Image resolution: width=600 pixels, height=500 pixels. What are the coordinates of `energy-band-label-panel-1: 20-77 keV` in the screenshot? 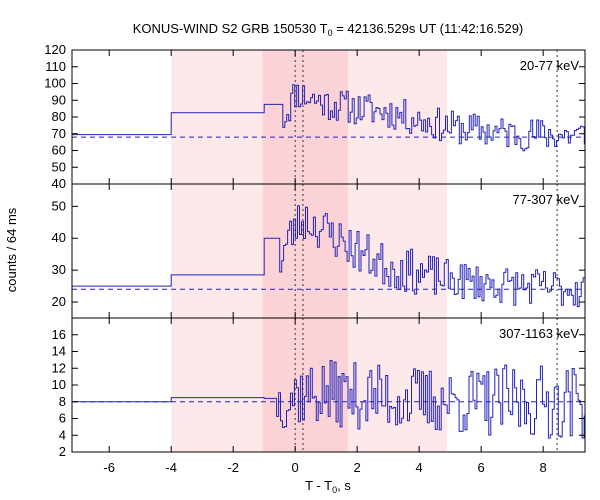 It's located at (550, 65).